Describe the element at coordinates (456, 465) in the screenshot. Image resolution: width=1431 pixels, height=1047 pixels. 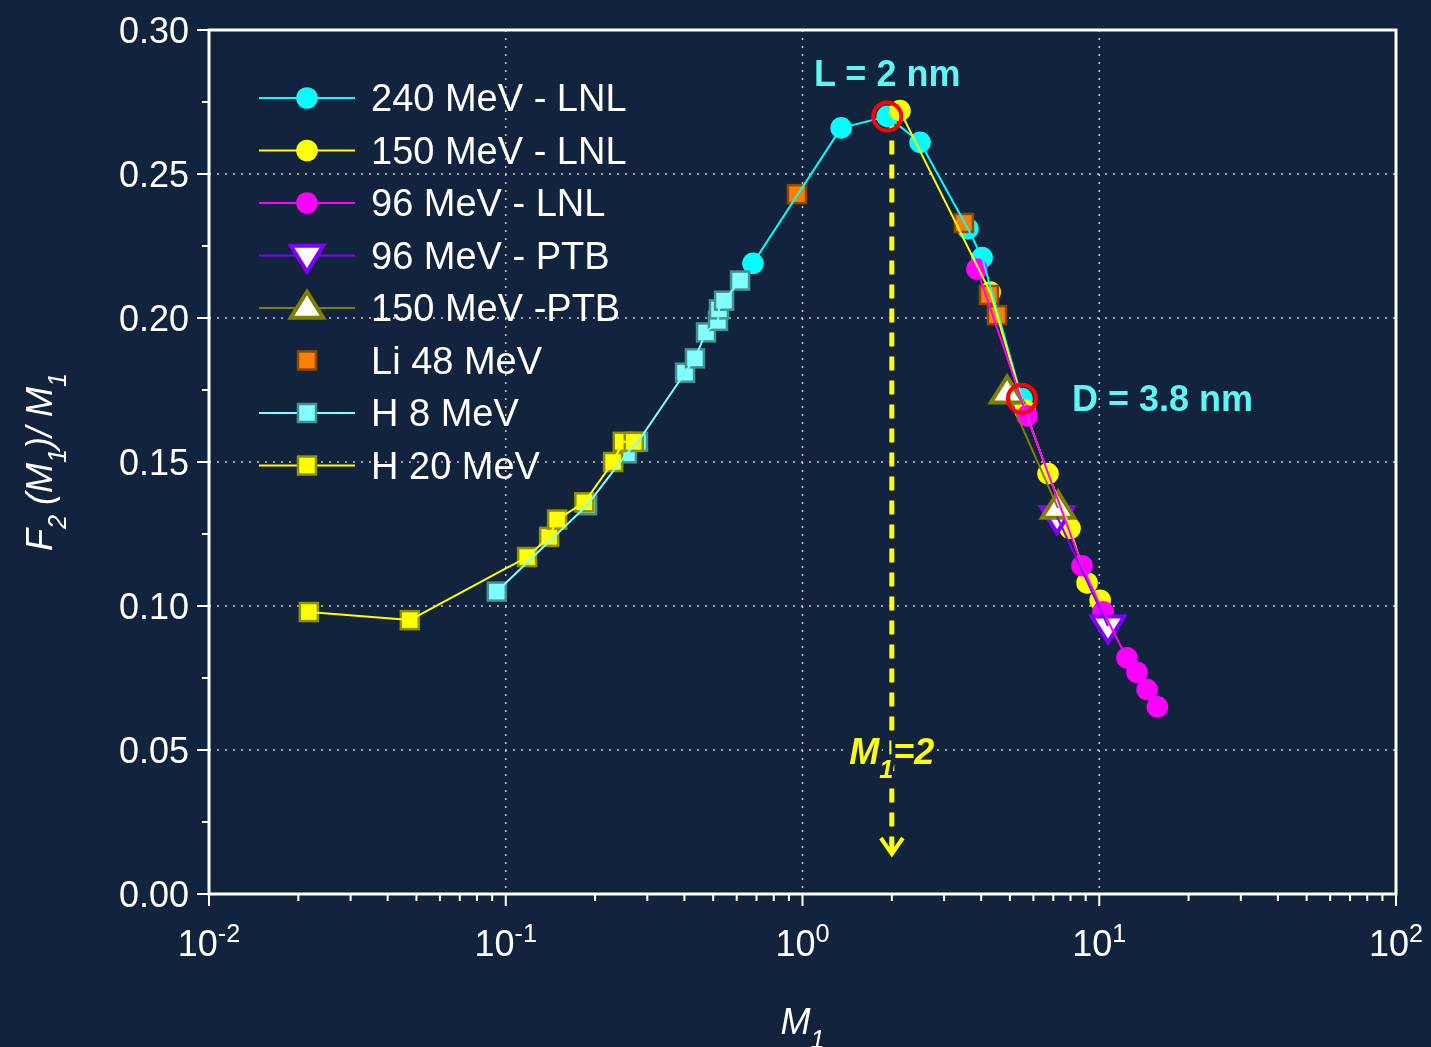
I see `legend-label: H 20 MeV` at that location.